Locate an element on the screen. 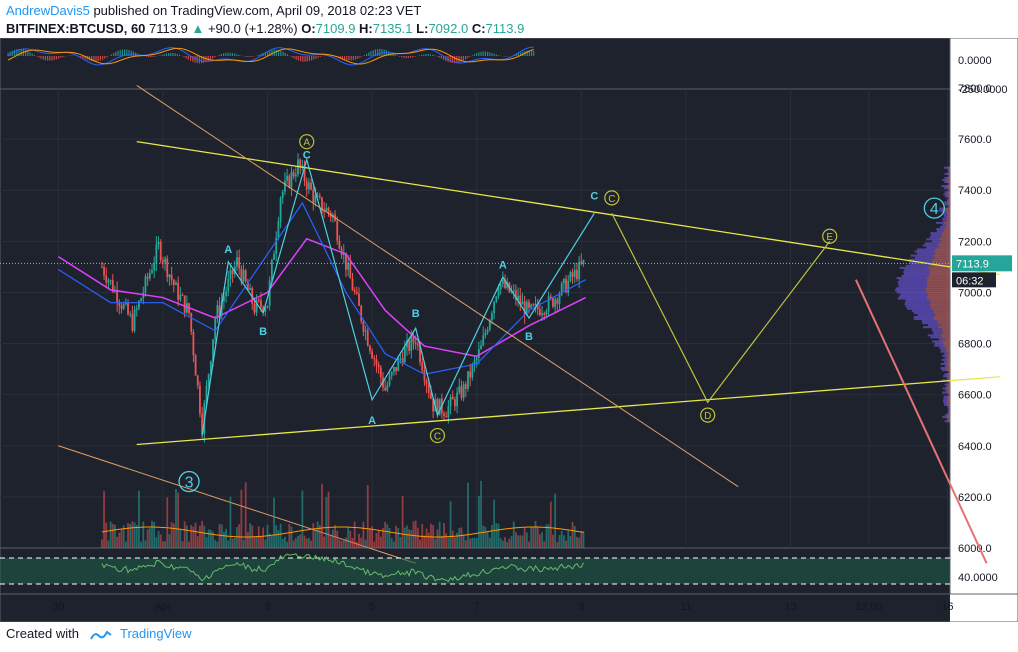 The height and width of the screenshot is (652, 1018). footer: Created with TradingView is located at coordinates (99, 633).